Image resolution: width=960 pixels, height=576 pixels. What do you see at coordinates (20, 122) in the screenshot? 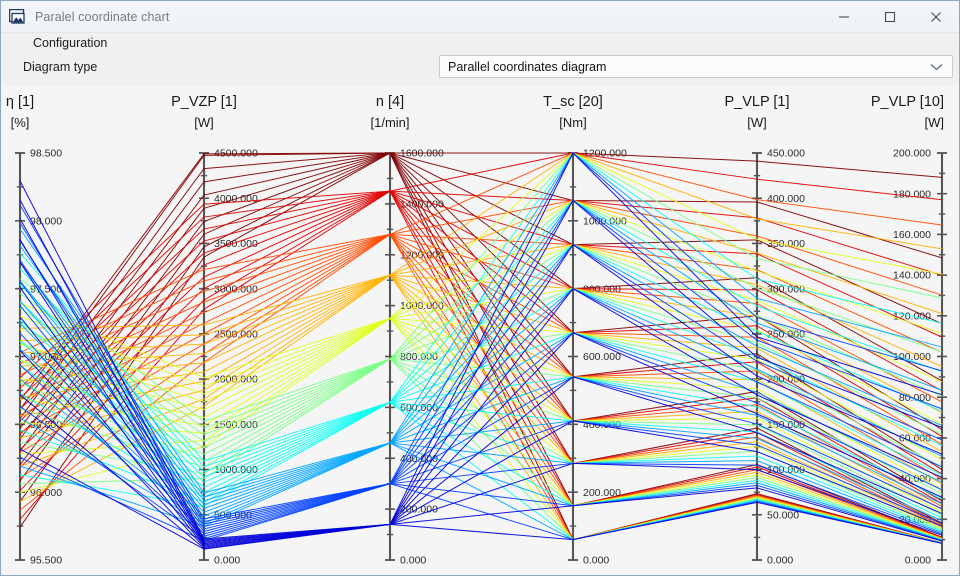
I see `axis-unit: [%]` at bounding box center [20, 122].